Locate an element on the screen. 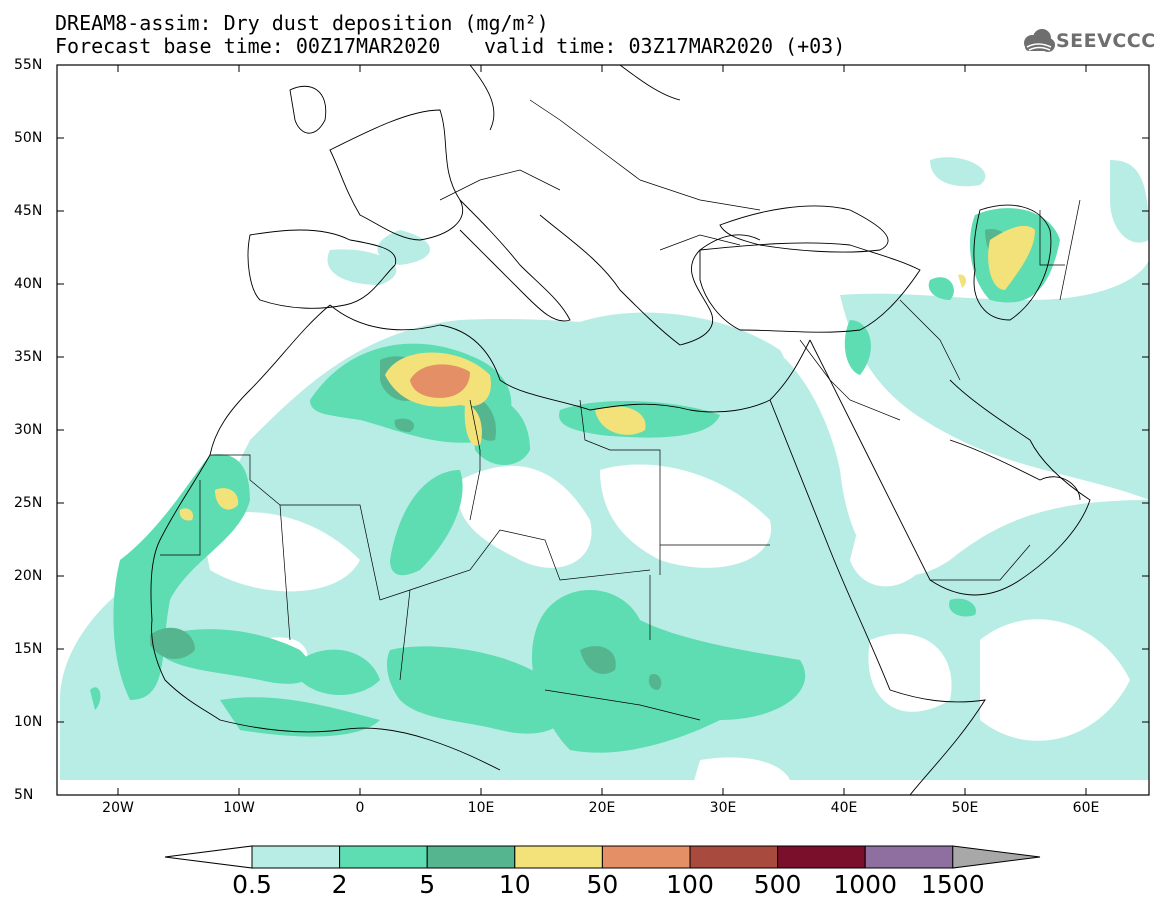 This screenshot has width=1165, height=907. lat-label: 15N is located at coordinates (28, 649).